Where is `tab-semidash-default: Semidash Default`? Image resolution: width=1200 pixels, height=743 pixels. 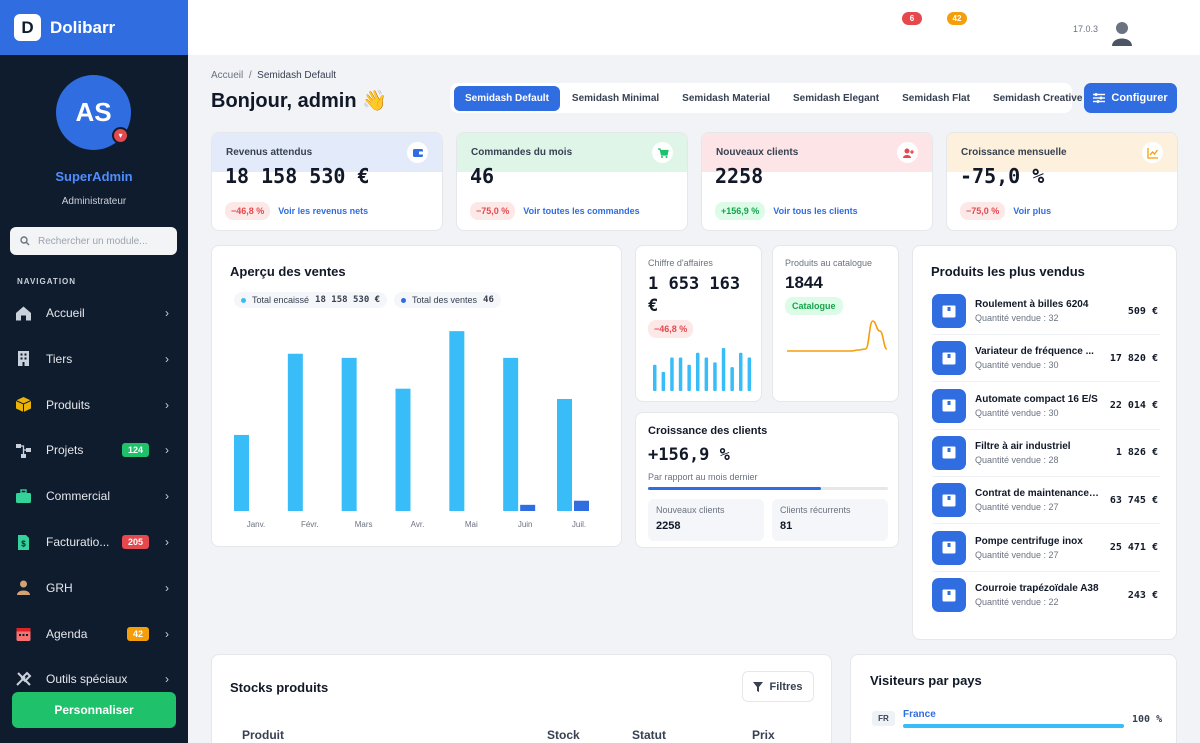
tab-semidash-default: Semidash Default is located at coordinates (507, 98).